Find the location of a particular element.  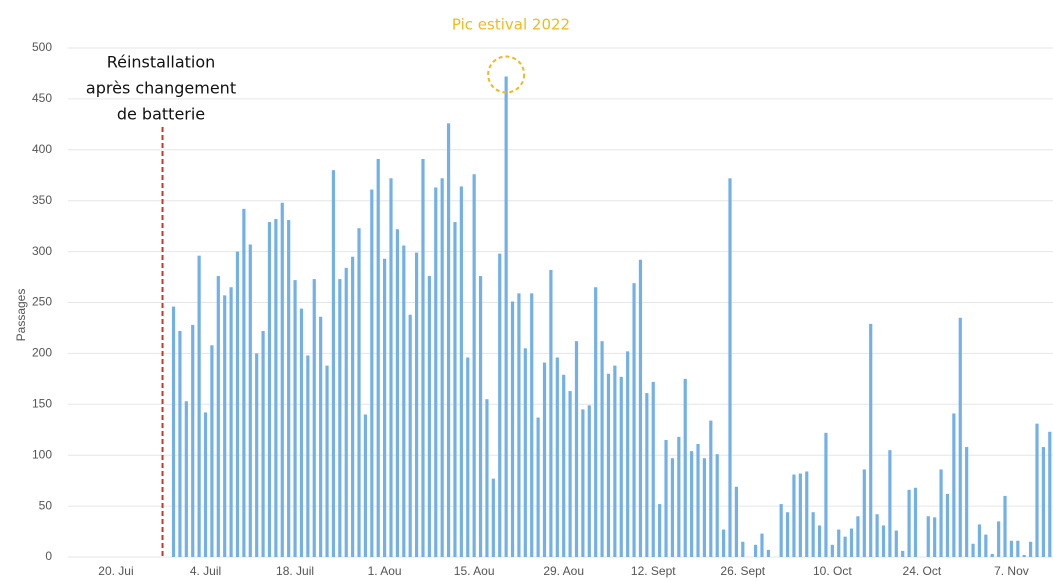

y-tick-label: 200 is located at coordinates (42, 353).